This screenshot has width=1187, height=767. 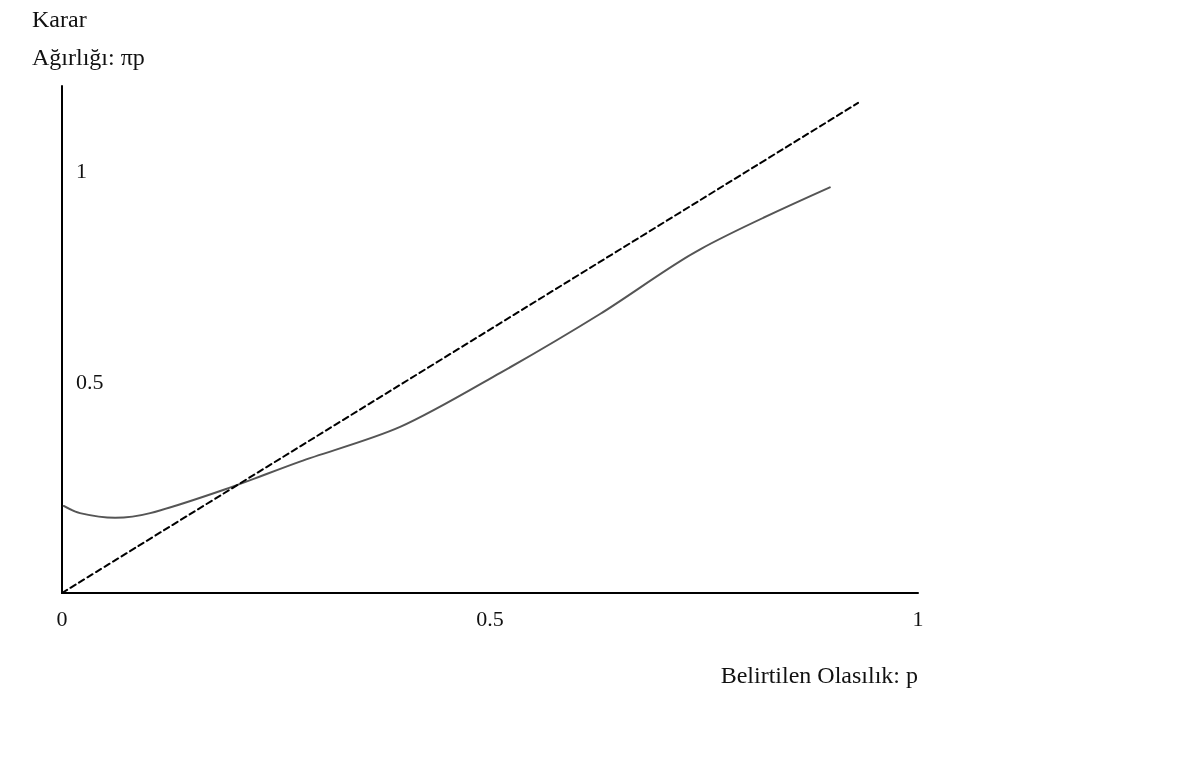 I want to click on x-tick-label: 0, so click(x=62, y=618).